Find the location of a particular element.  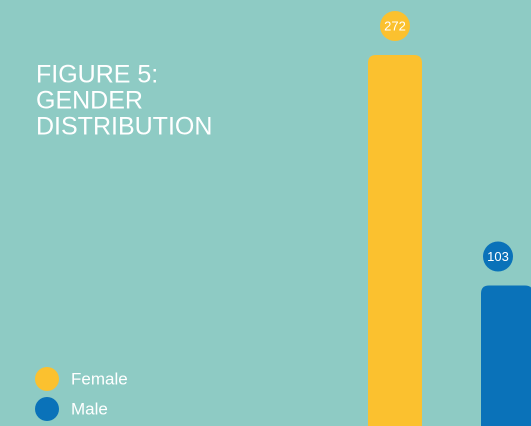

chart-title: GENDER is located at coordinates (89, 101).